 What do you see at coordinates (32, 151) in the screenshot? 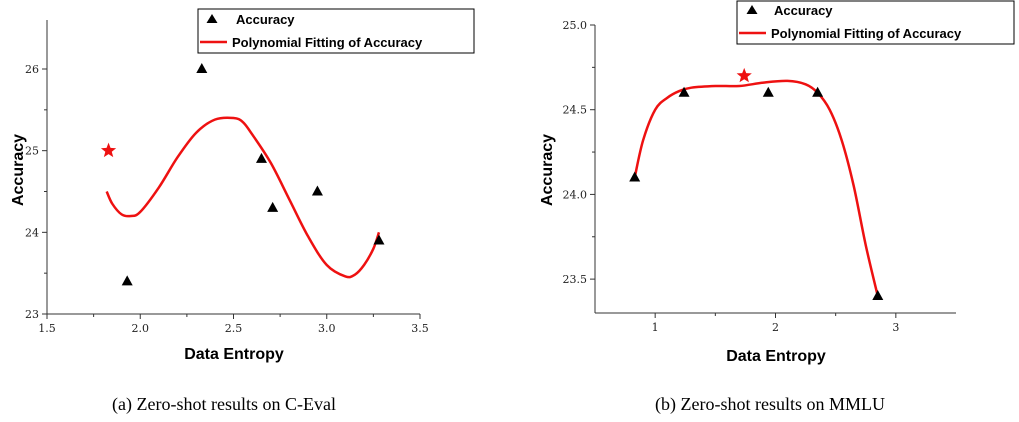
I see `y-tick-label: 25` at bounding box center [32, 151].